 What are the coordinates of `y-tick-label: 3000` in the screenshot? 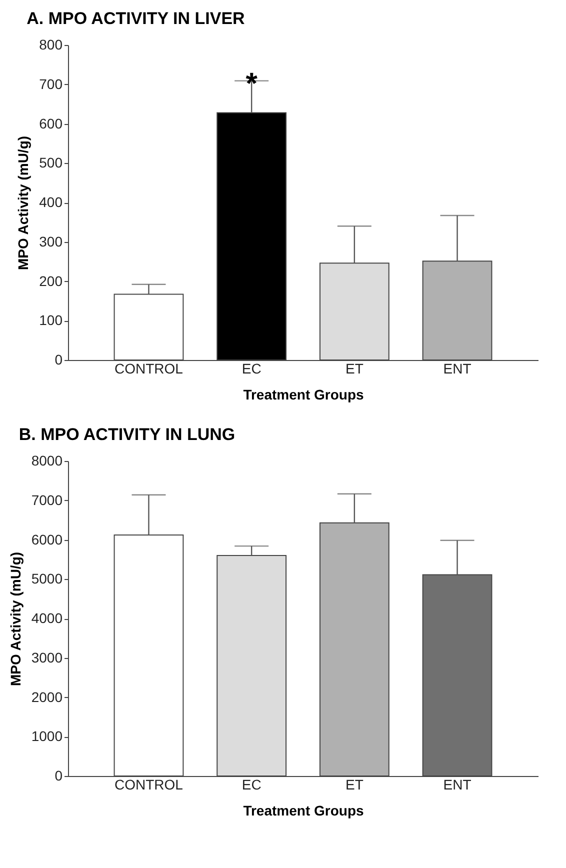 It's located at (47, 657).